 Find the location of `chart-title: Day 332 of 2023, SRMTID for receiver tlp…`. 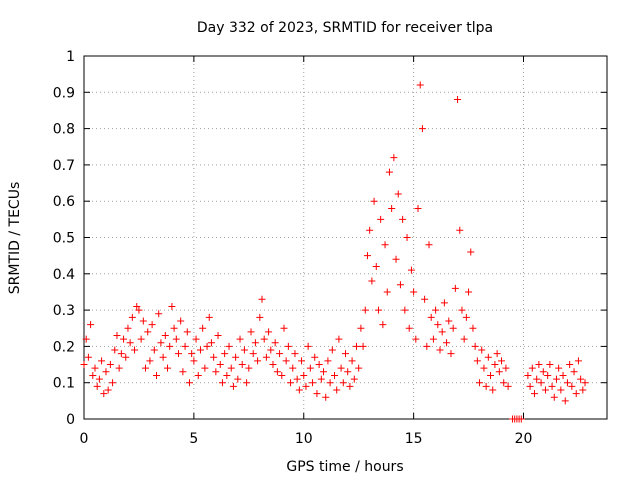

chart-title: Day 332 of 2023, SRMTID for receiver tlp… is located at coordinates (345, 28).